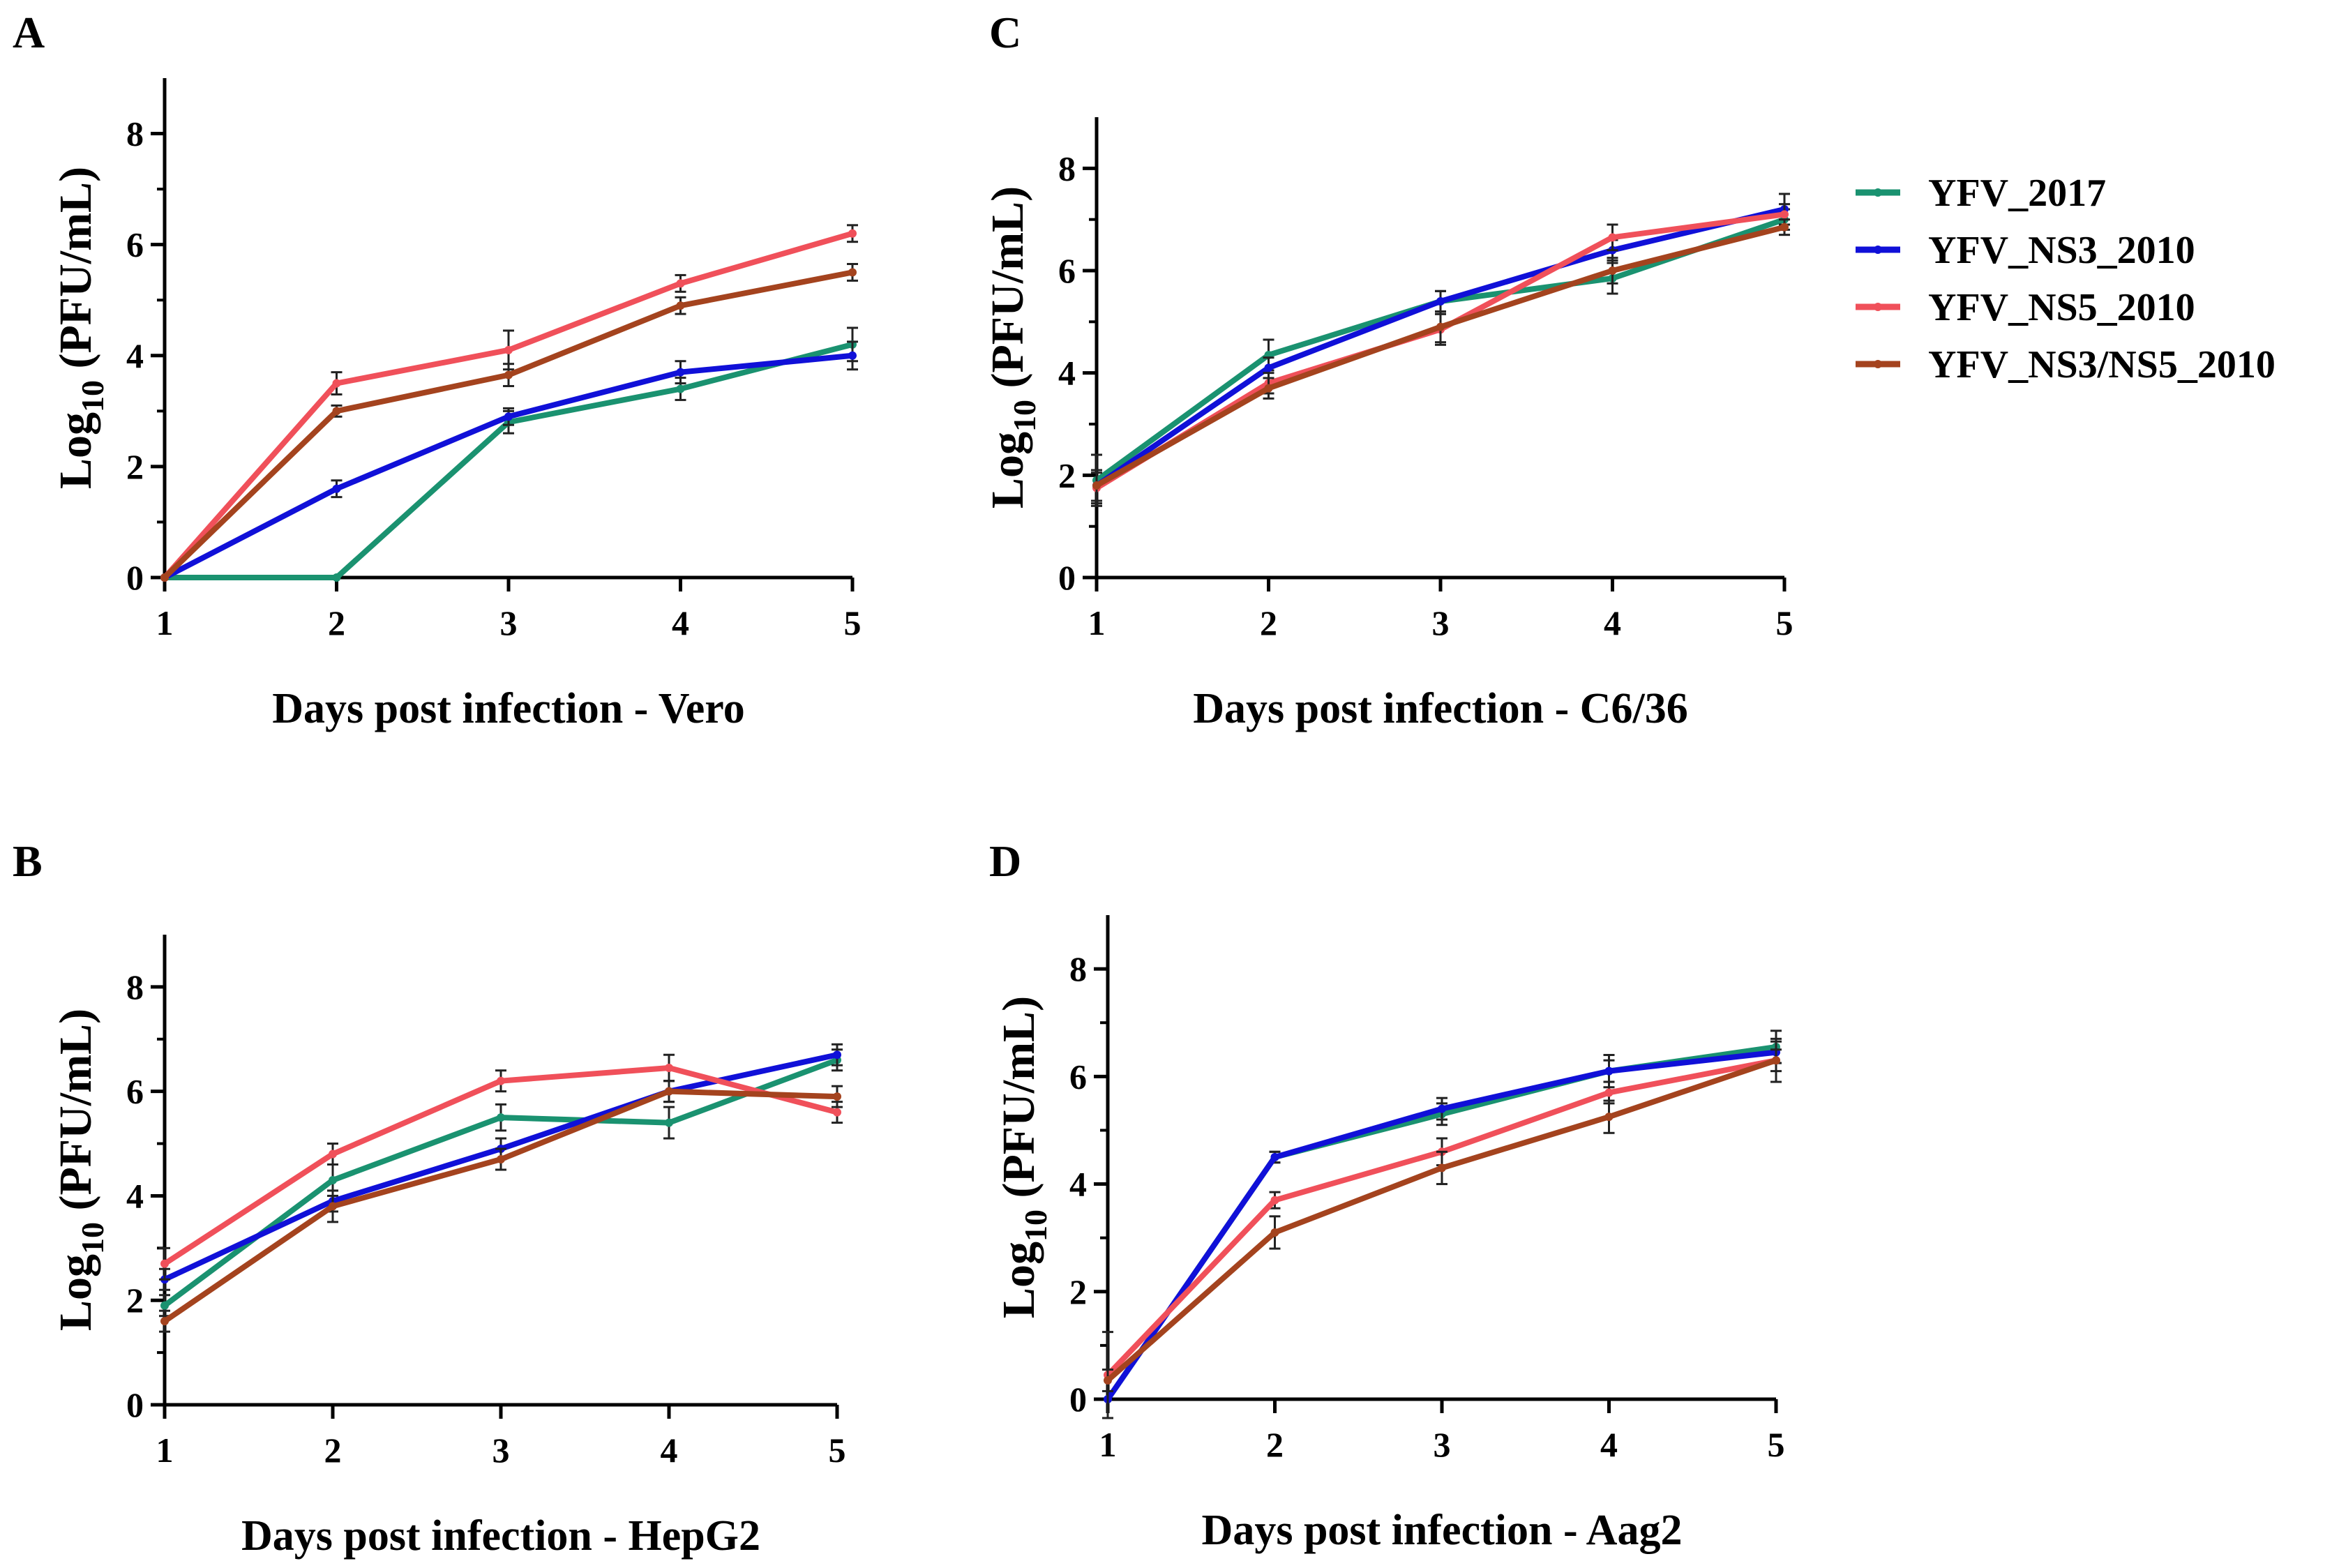  I want to click on panel-letter: C, so click(1005, 32).